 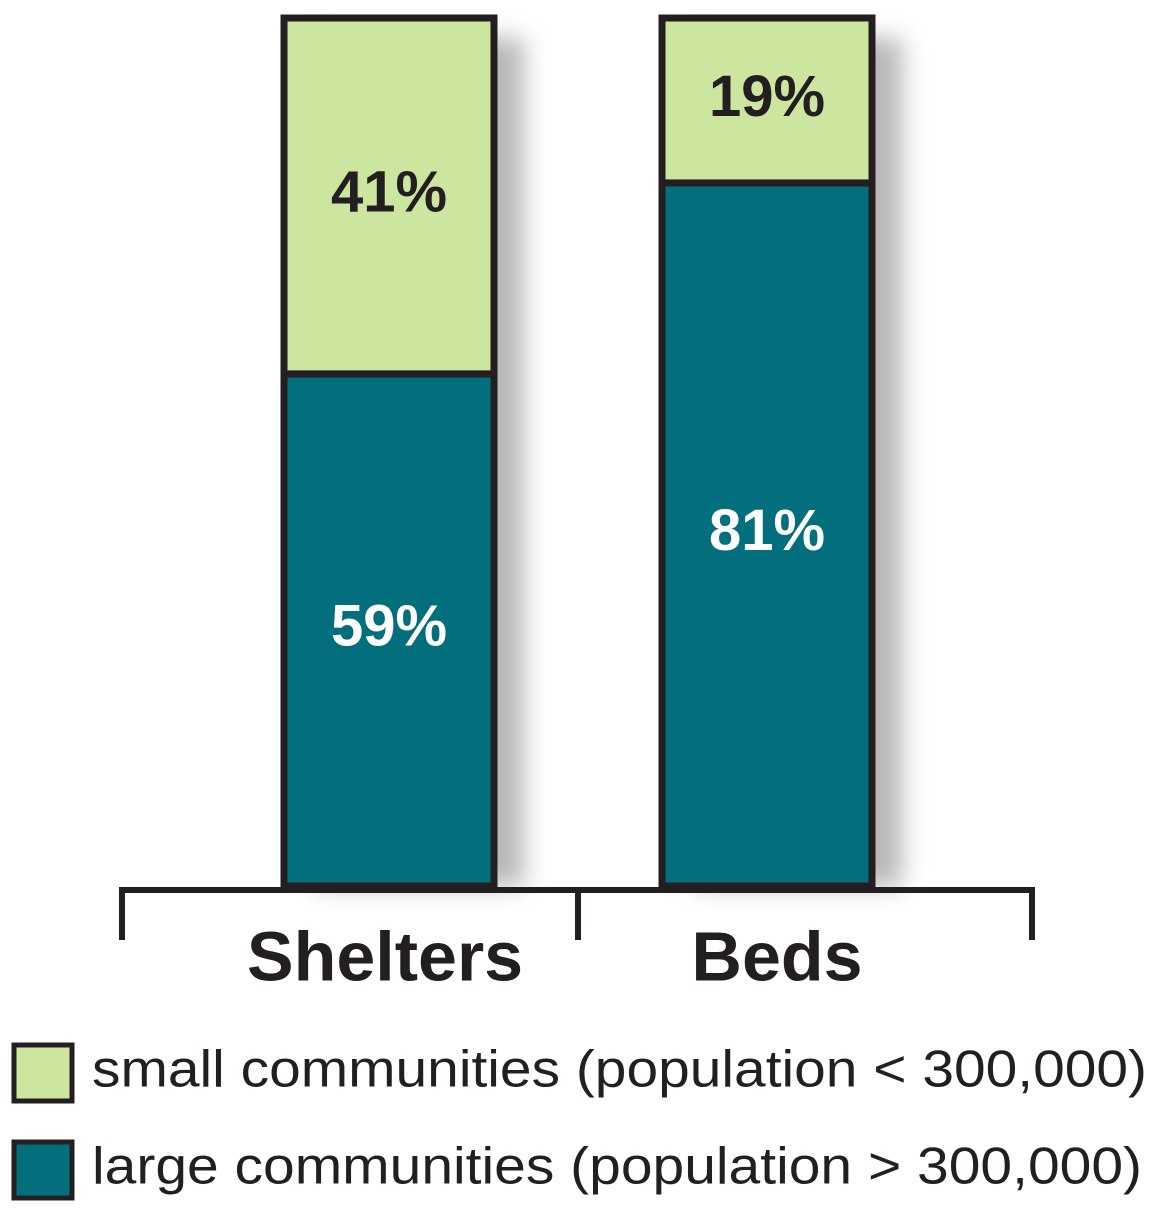 I want to click on x-tick-label: Beds, so click(x=776, y=956).